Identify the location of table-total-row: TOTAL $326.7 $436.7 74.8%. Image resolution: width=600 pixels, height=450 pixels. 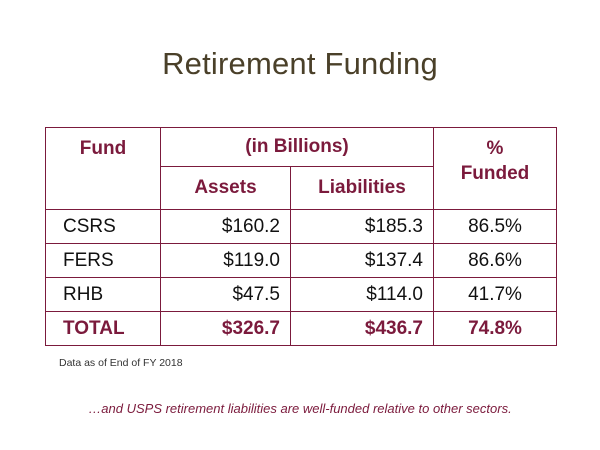
(301, 328).